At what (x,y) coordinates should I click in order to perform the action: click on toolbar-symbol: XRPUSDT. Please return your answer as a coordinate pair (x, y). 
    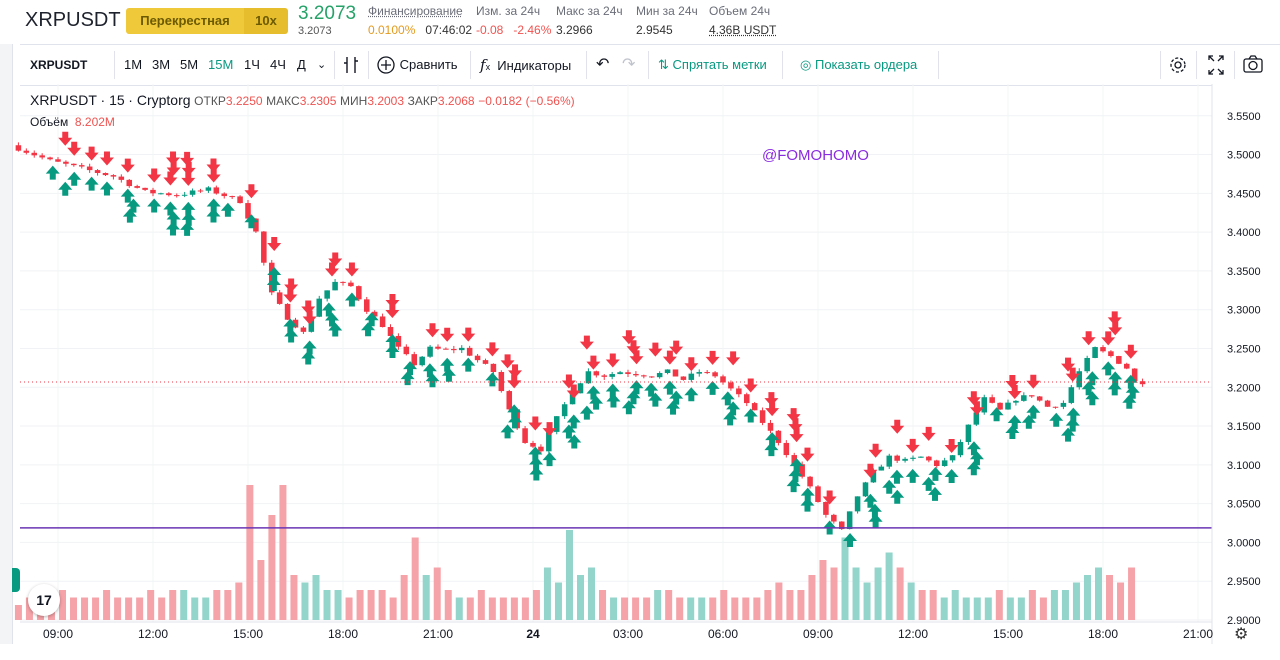
    Looking at the image, I should click on (59, 65).